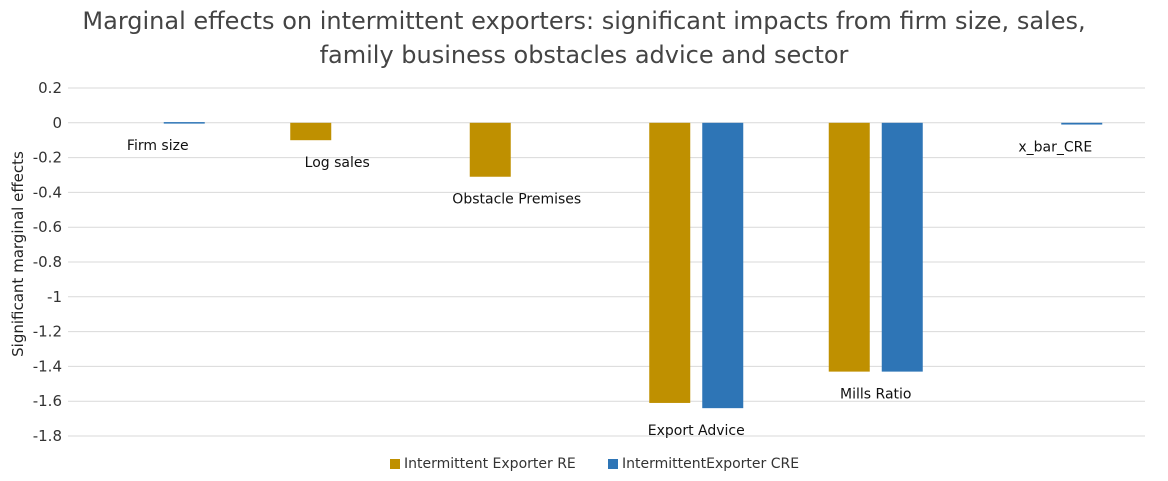 Image resolution: width=1168 pixels, height=481 pixels. What do you see at coordinates (875, 395) in the screenshot?
I see `category-label: Mills Ratio` at bounding box center [875, 395].